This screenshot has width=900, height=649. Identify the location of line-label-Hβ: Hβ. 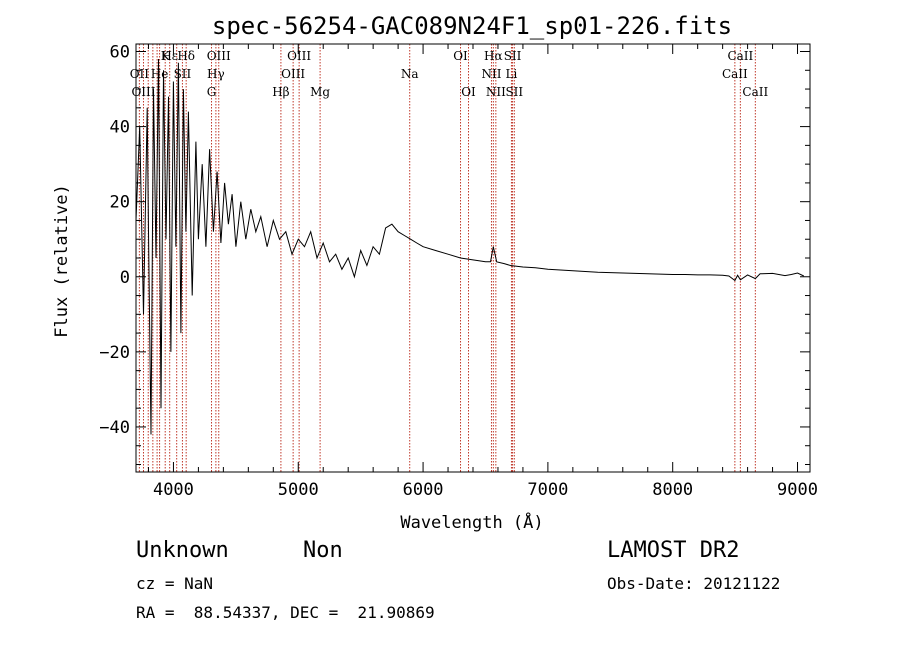
(280, 92).